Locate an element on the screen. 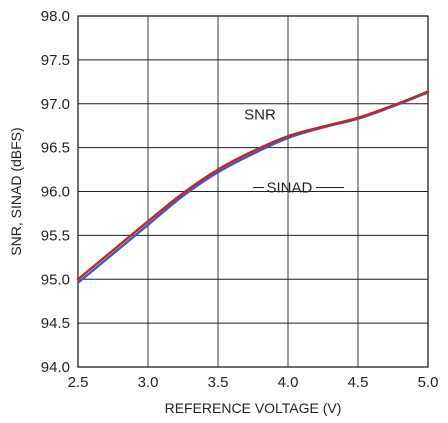  x-tick-label: 2.5 is located at coordinates (78, 382).